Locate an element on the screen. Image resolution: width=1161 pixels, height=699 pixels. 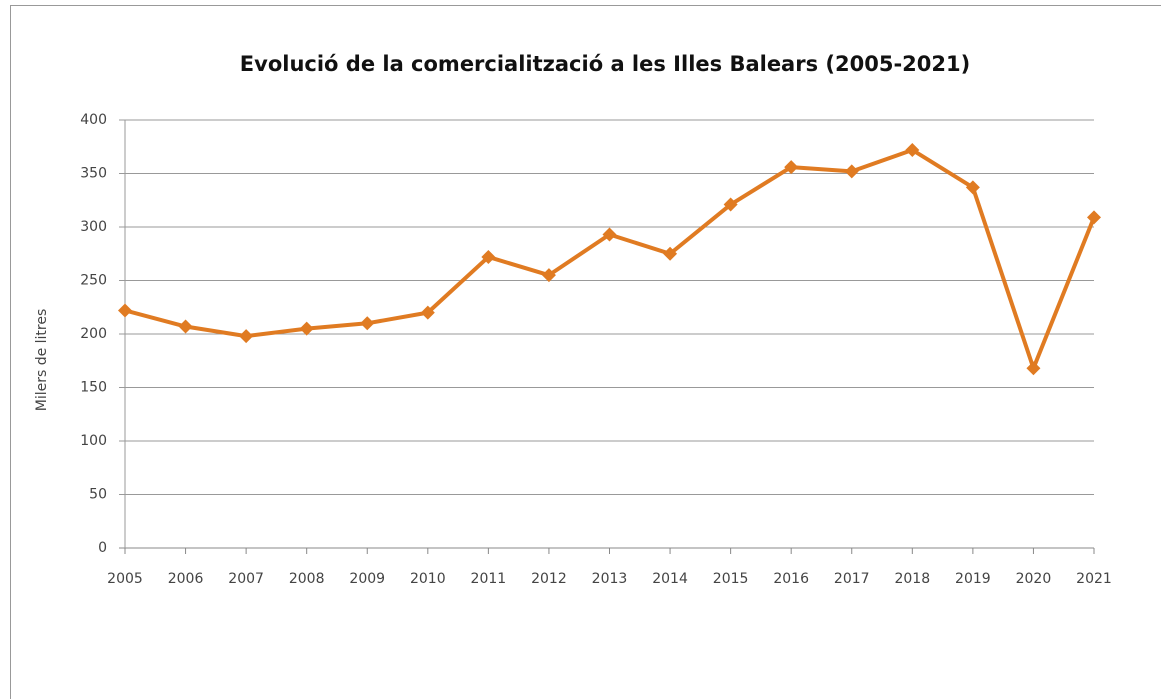
x-tick-label: 2016 is located at coordinates (791, 579).